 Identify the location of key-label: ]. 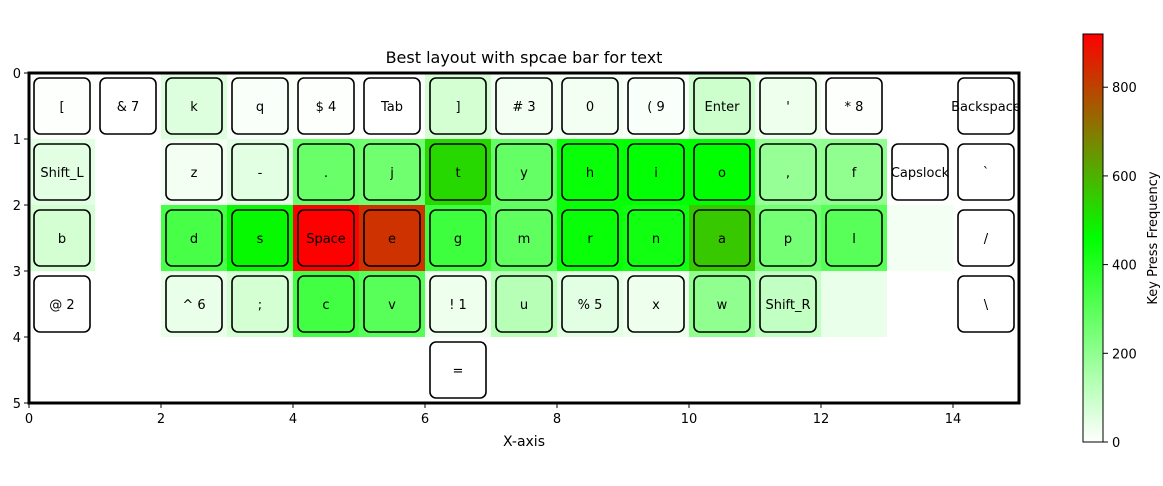
(457, 107).